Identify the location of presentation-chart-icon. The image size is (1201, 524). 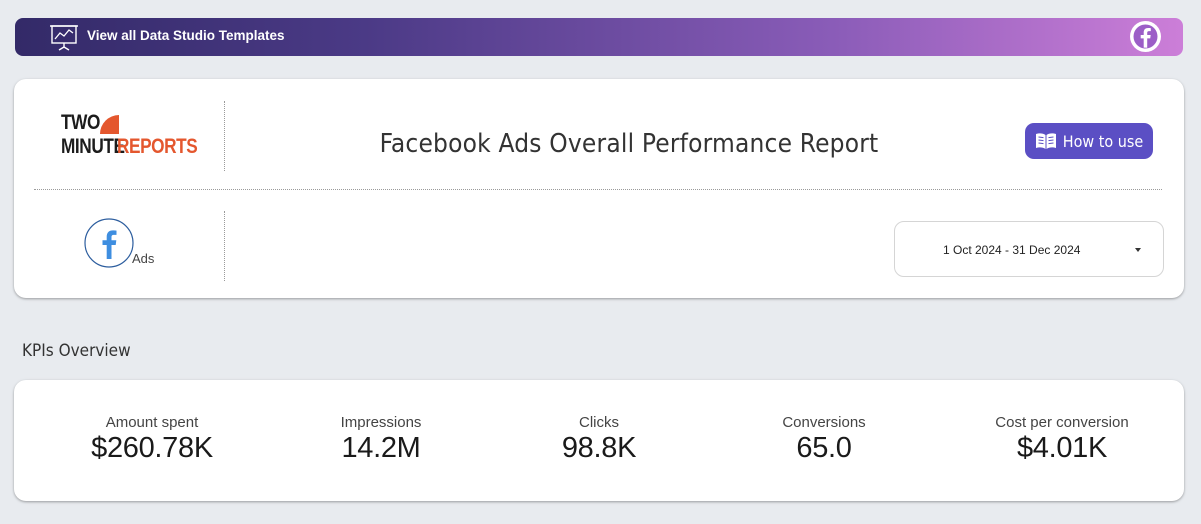
(64, 38).